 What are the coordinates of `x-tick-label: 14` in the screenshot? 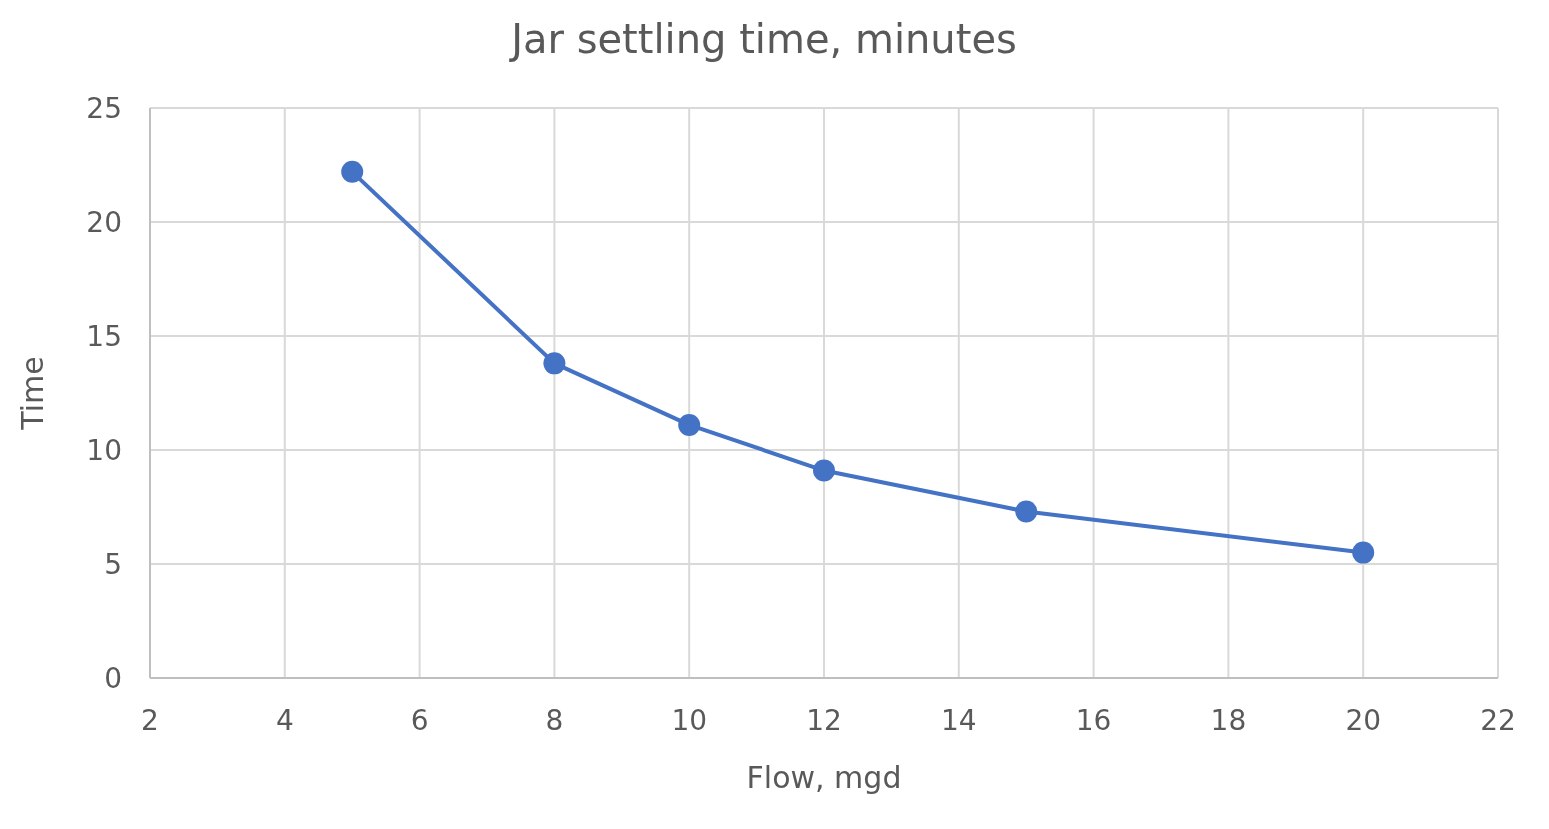 It's located at (958, 720).